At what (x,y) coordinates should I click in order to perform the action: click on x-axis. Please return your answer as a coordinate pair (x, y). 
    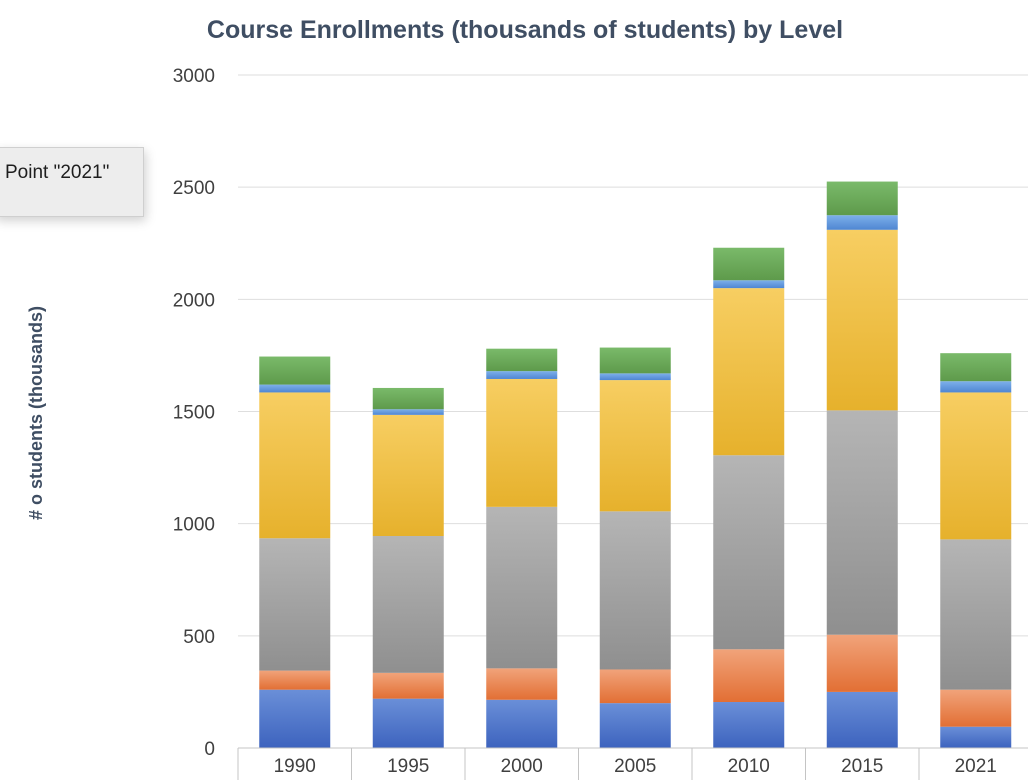
    Looking at the image, I should click on (632, 763).